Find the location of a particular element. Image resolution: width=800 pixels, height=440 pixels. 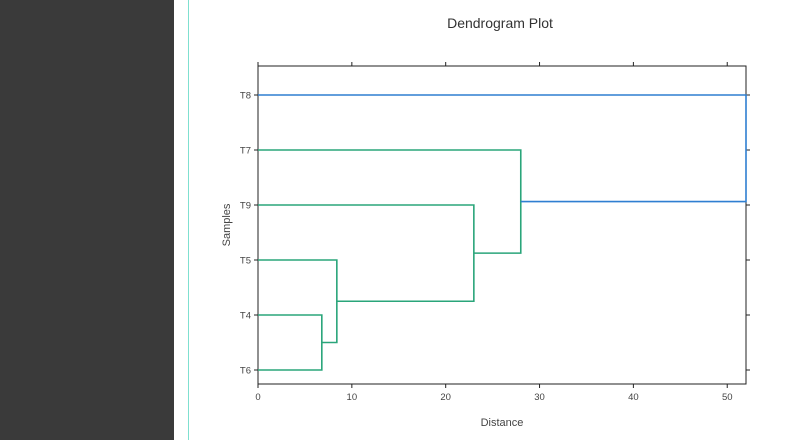

leaf-label: T6 is located at coordinates (245, 371).